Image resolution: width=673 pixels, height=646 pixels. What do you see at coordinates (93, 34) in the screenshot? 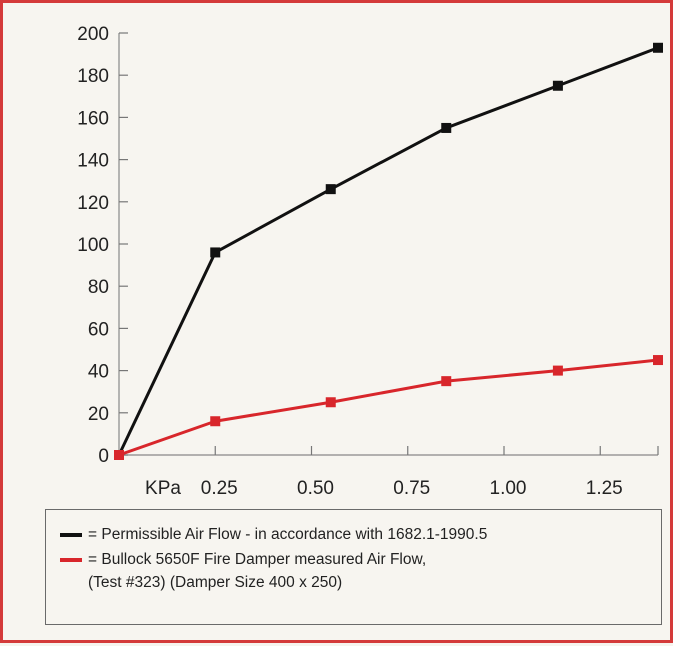
I see `y-tick-label: 200` at bounding box center [93, 34].